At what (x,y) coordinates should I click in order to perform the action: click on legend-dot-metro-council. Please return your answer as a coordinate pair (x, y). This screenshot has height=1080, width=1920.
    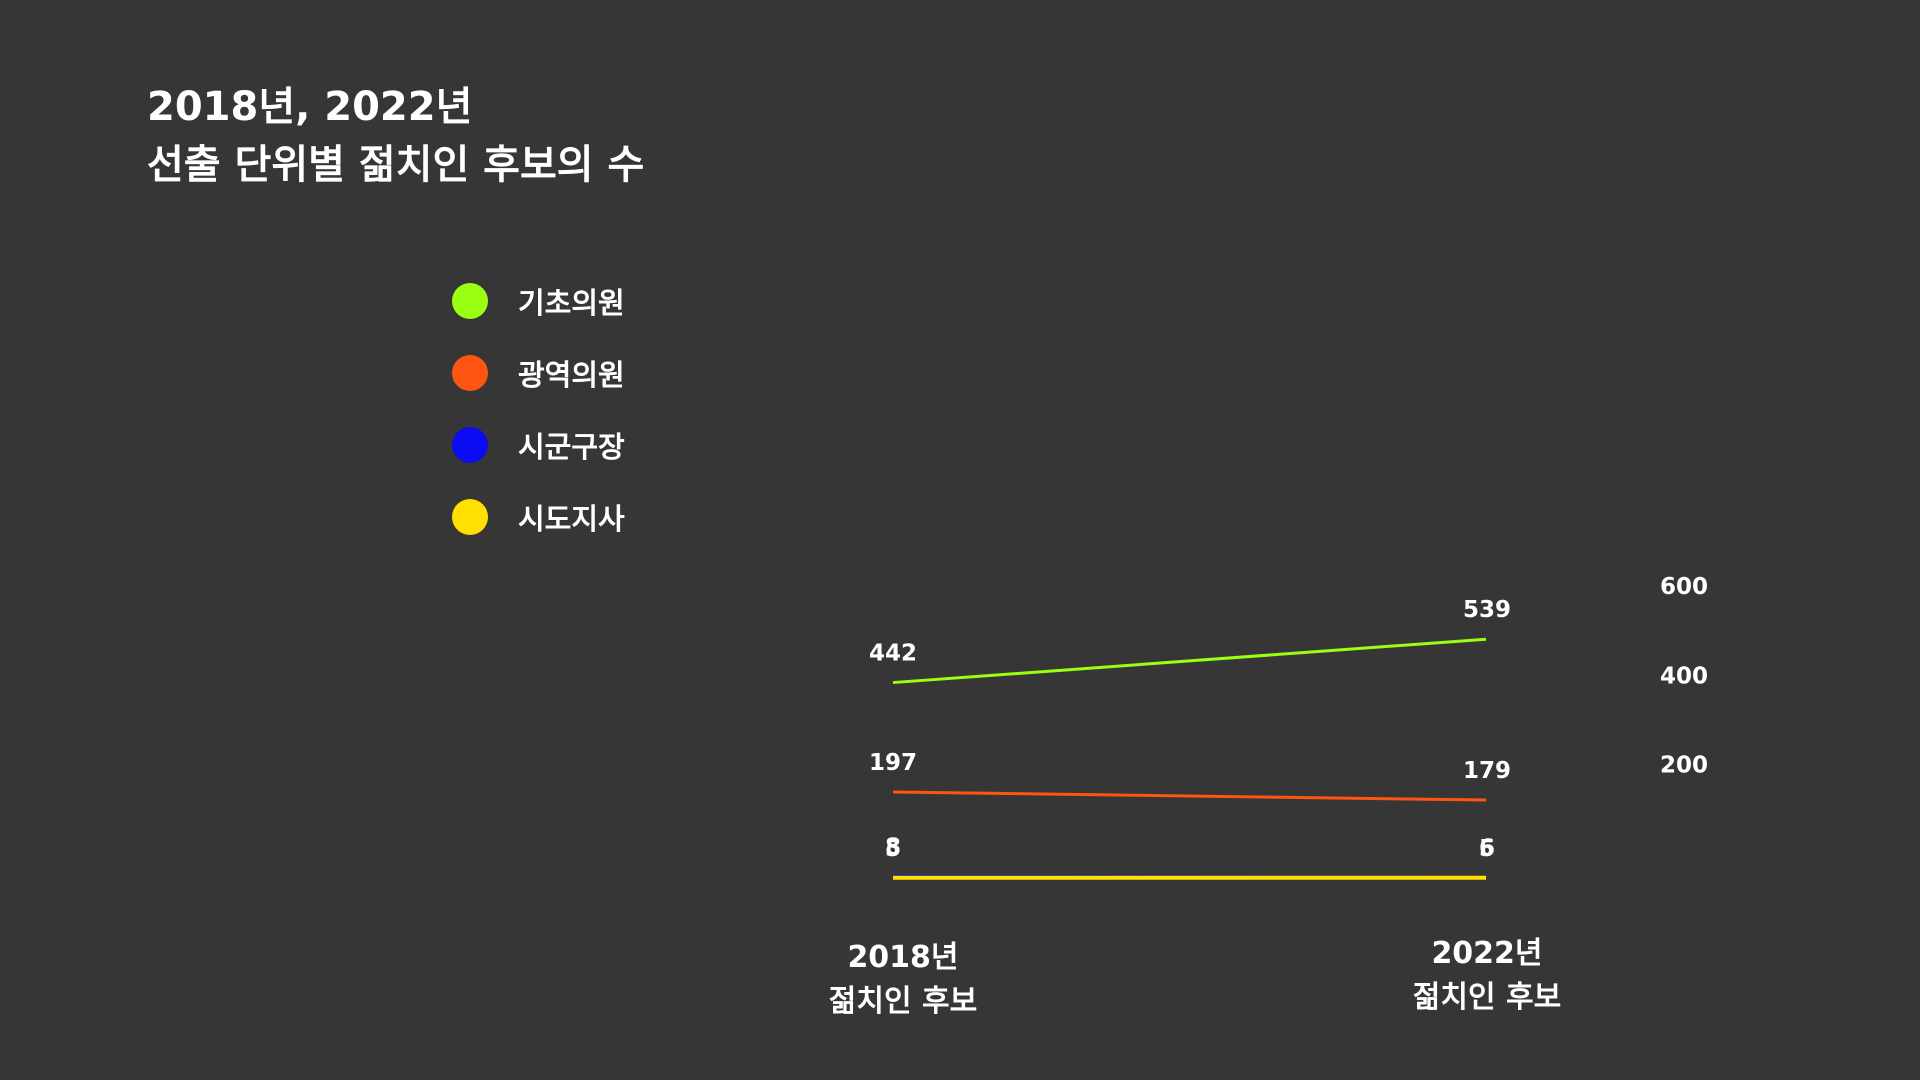
    Looking at the image, I should click on (470, 373).